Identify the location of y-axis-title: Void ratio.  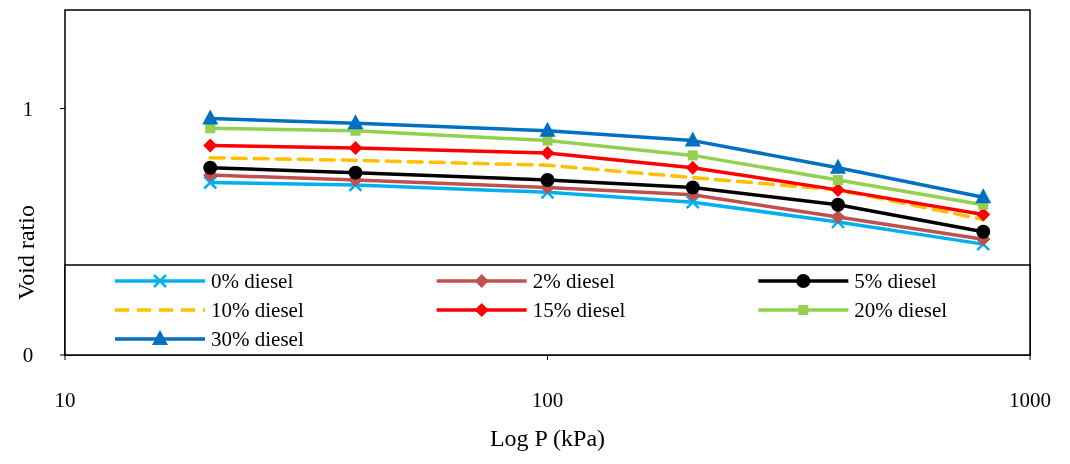
(26, 252).